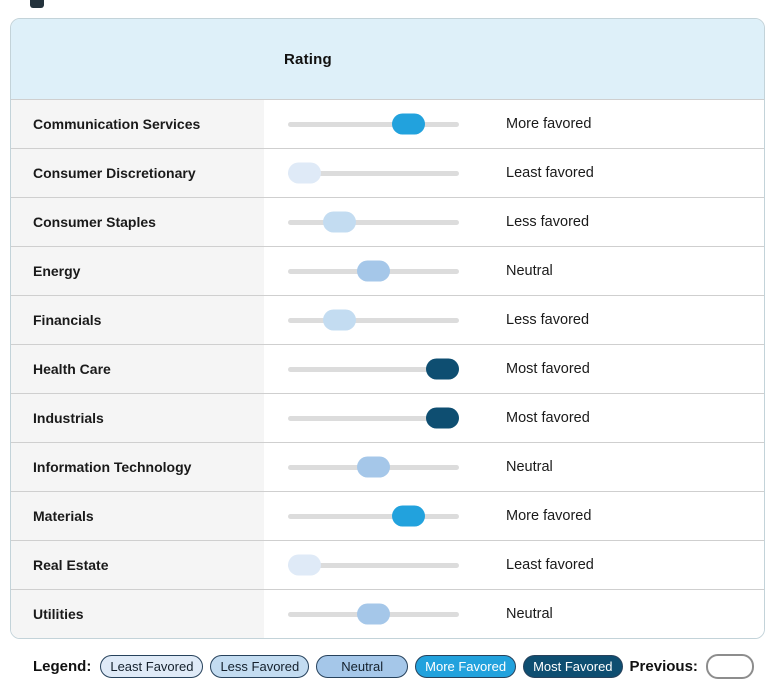  Describe the element at coordinates (137, 614) in the screenshot. I see `sector-name-cell: Utilities` at that location.